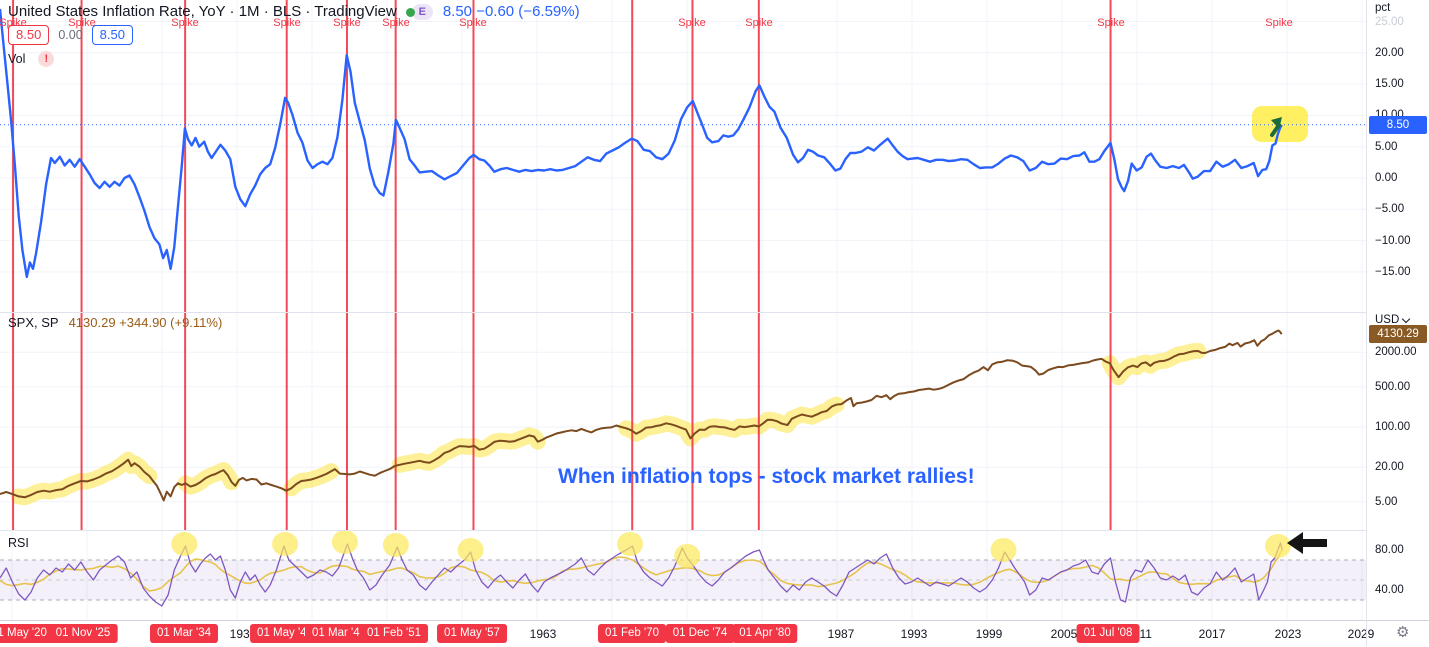  I want to click on time-axis-spike-badge: 01 Feb '51, so click(394, 633).